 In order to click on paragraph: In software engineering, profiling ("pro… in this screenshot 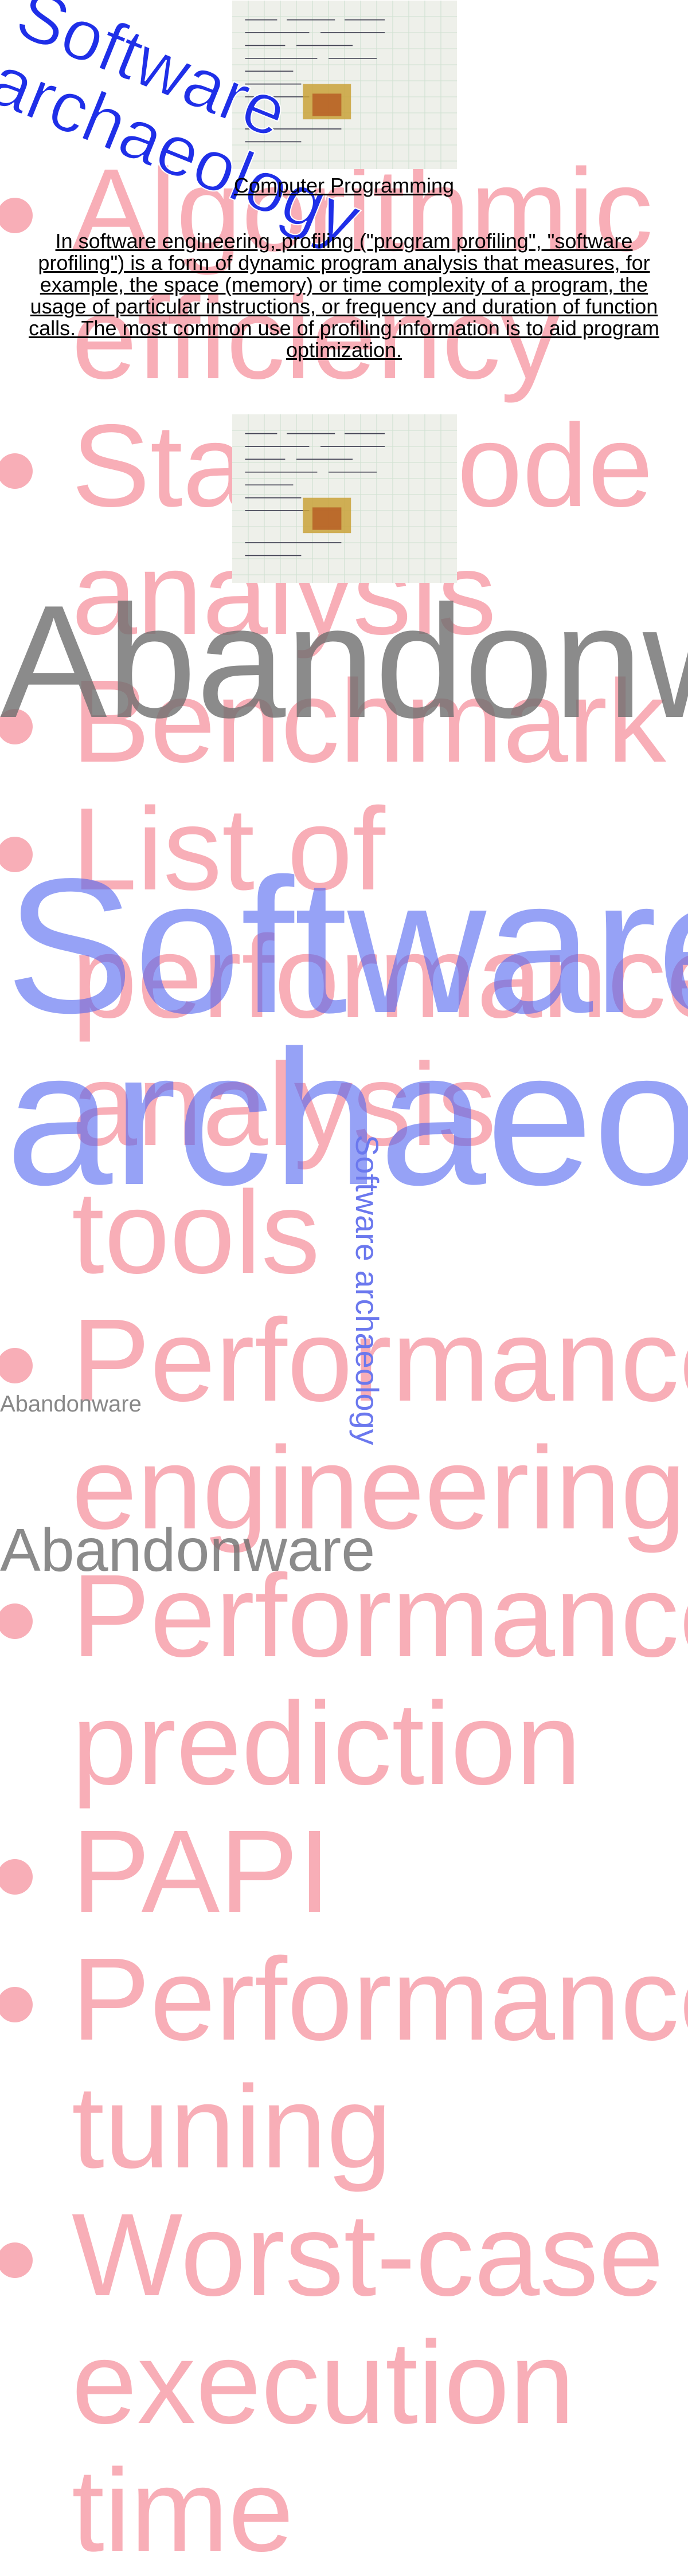, I will do `click(344, 295)`.